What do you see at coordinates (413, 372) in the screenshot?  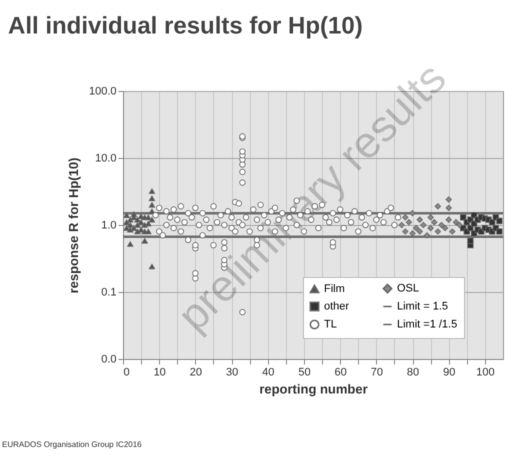 I see `x-tick-label: 80` at bounding box center [413, 372].